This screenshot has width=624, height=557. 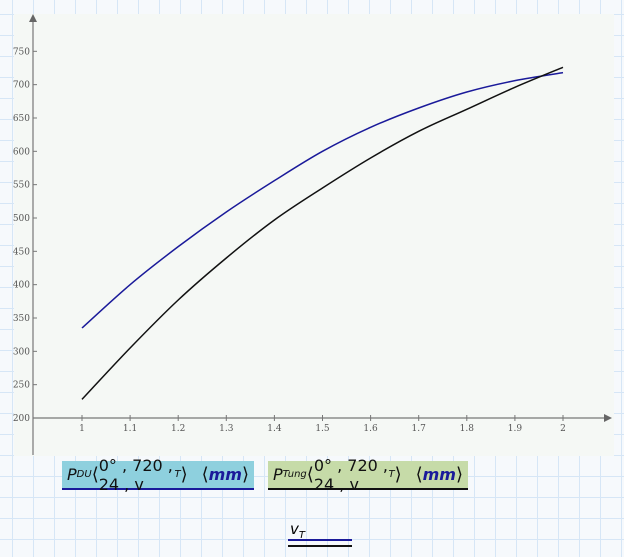 I want to click on y-tick-label: 350, so click(x=21, y=319).